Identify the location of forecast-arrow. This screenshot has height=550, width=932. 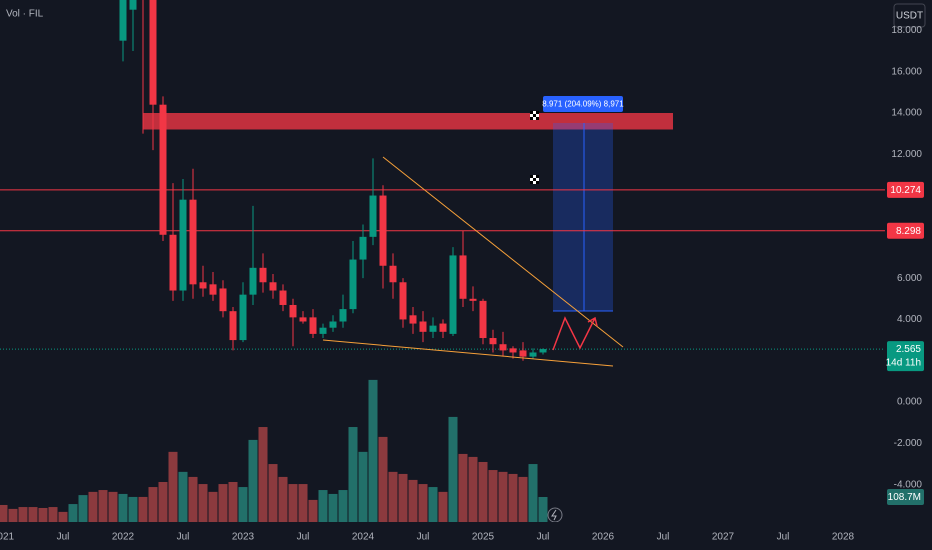
(575, 333).